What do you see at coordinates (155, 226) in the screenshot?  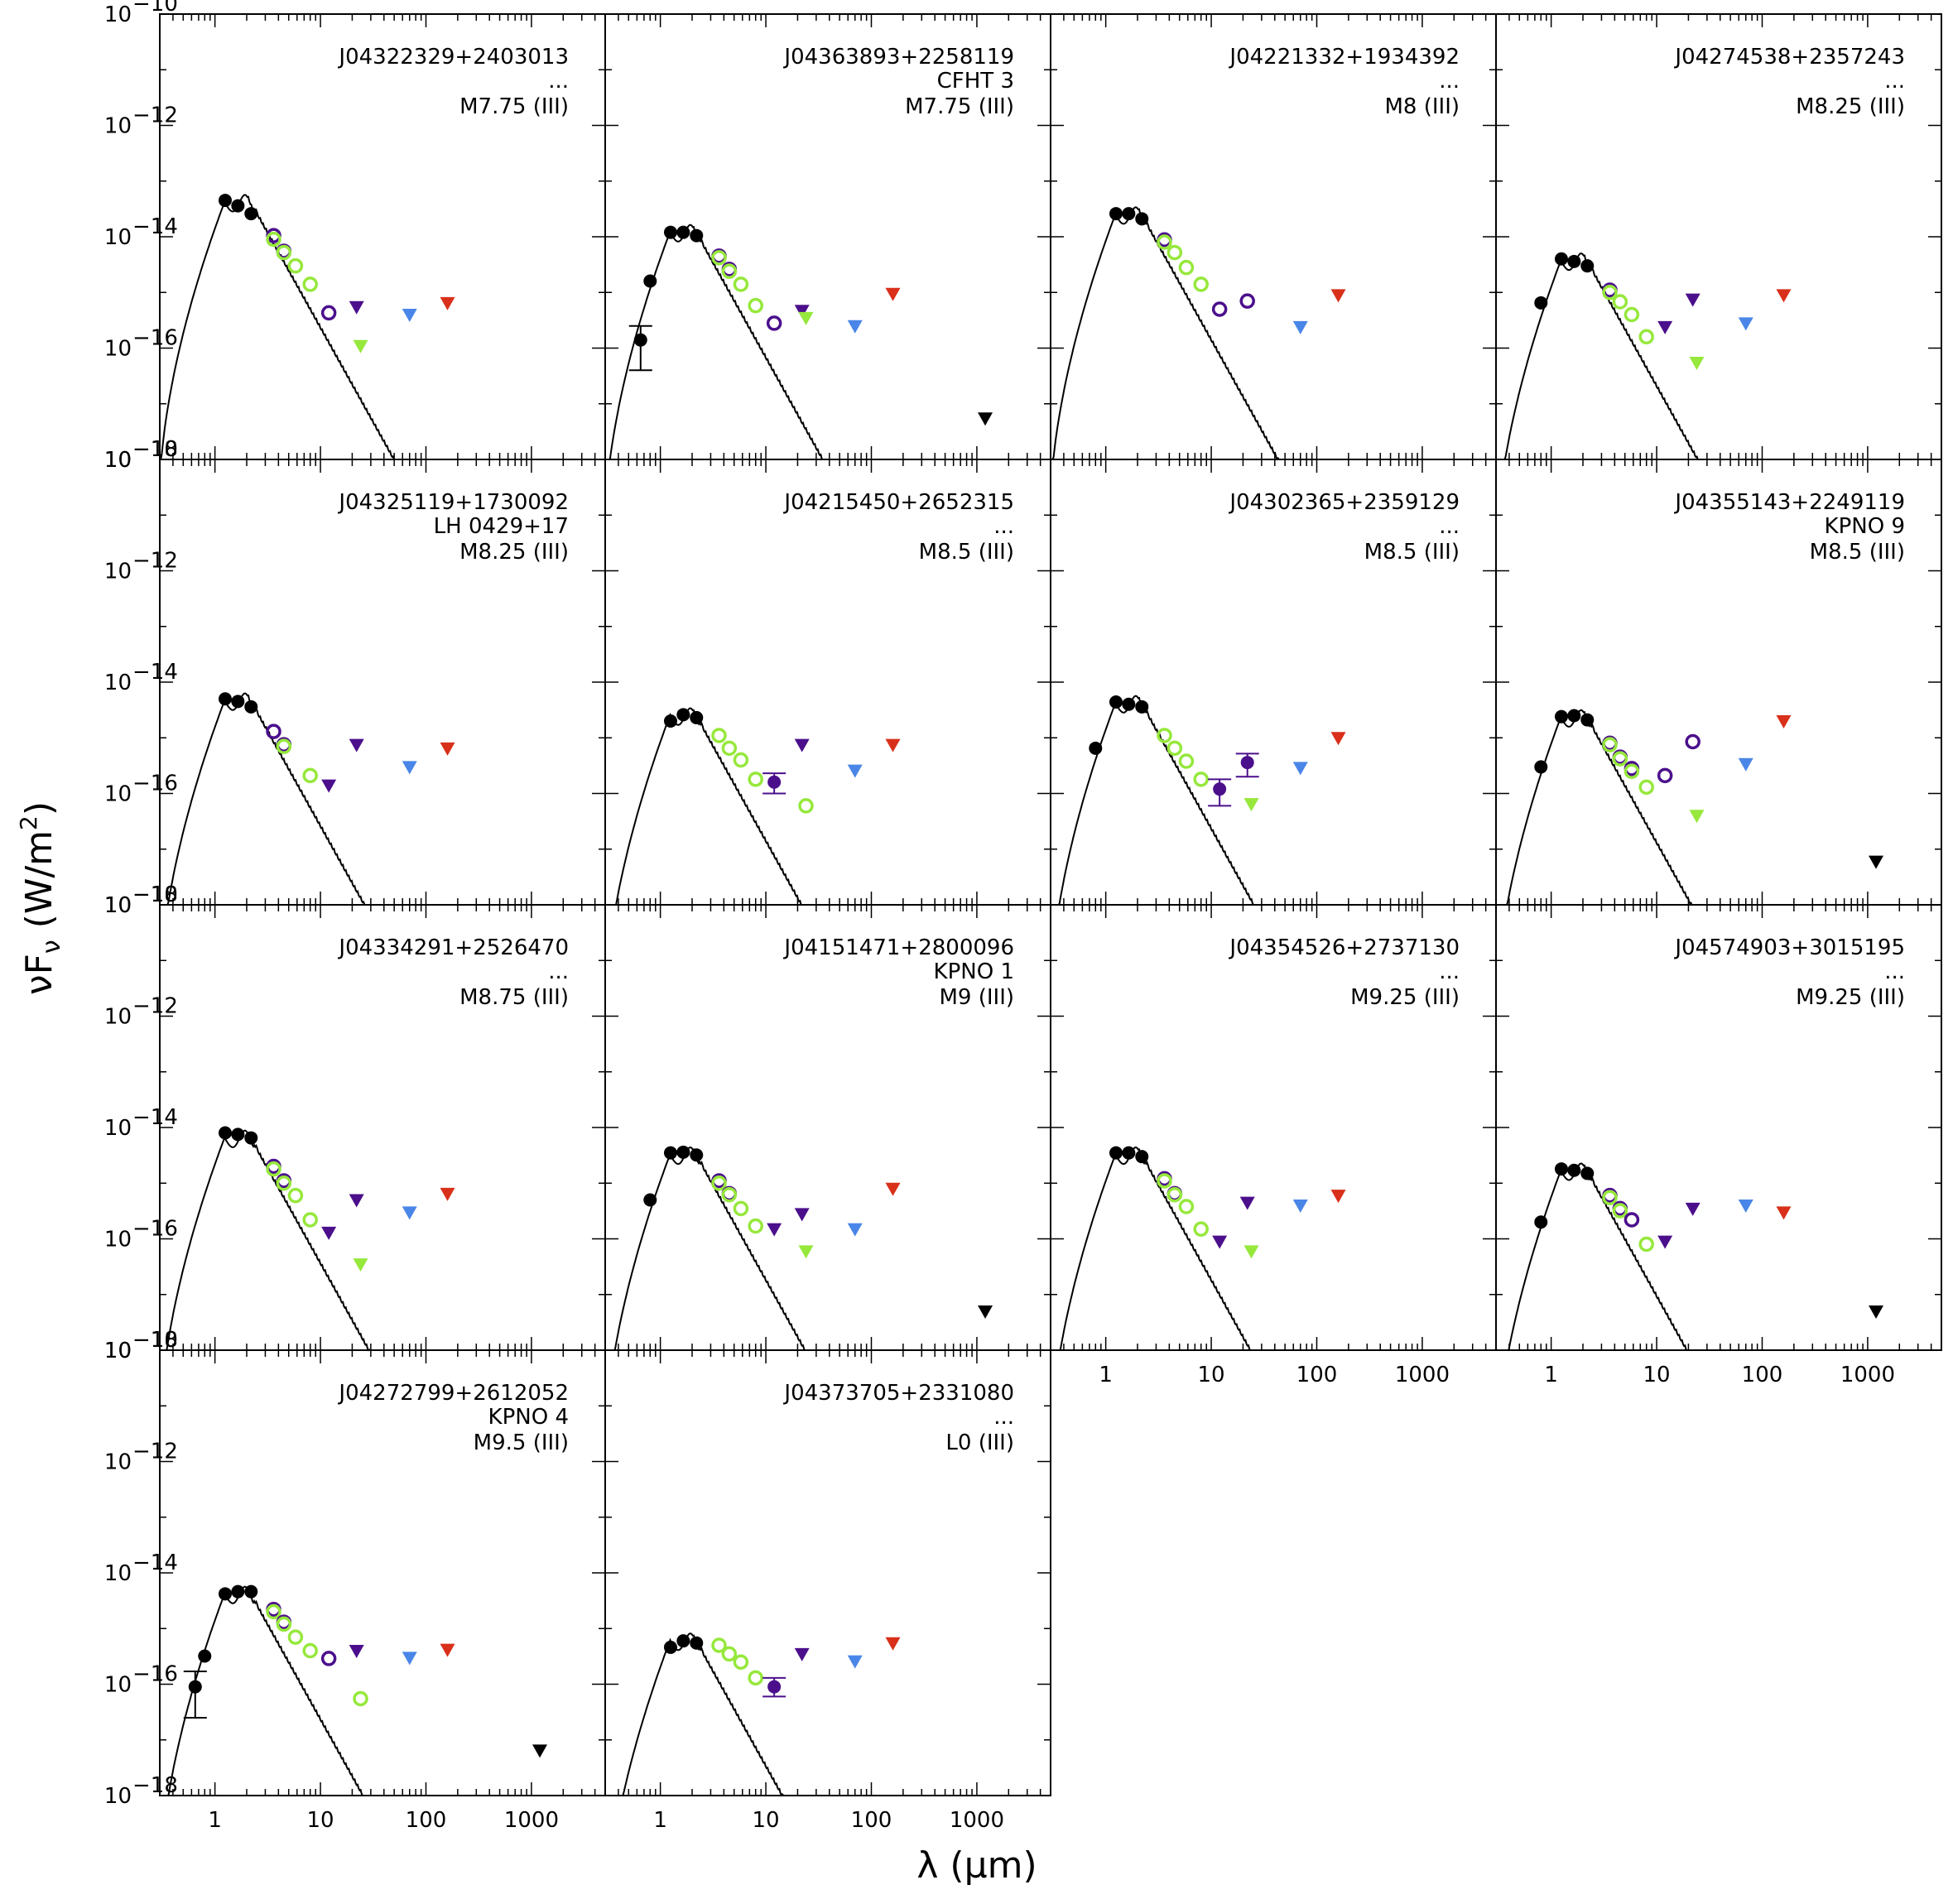 I see `y-tick-exponent: −14` at bounding box center [155, 226].